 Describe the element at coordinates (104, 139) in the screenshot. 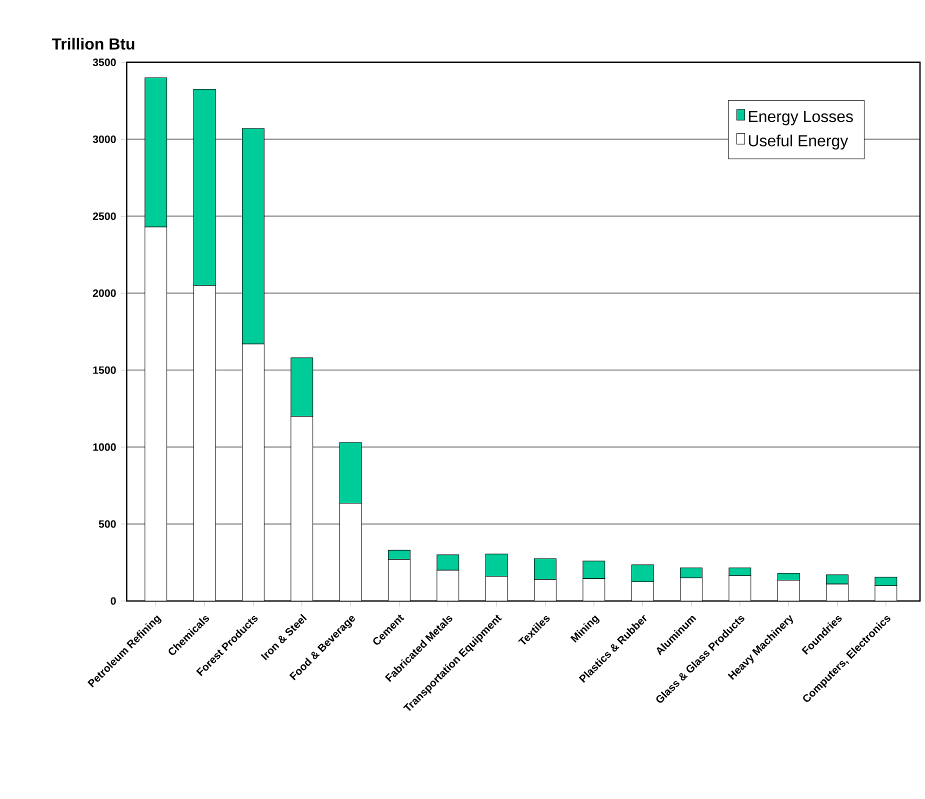

I see `y-tick-label: 3000` at that location.